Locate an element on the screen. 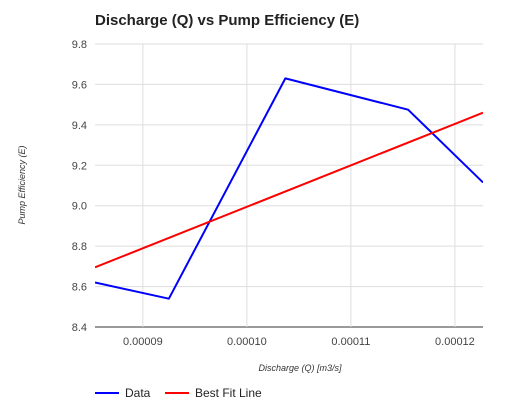 The image size is (520, 408). y-tick-label: 9.2 is located at coordinates (79, 166).